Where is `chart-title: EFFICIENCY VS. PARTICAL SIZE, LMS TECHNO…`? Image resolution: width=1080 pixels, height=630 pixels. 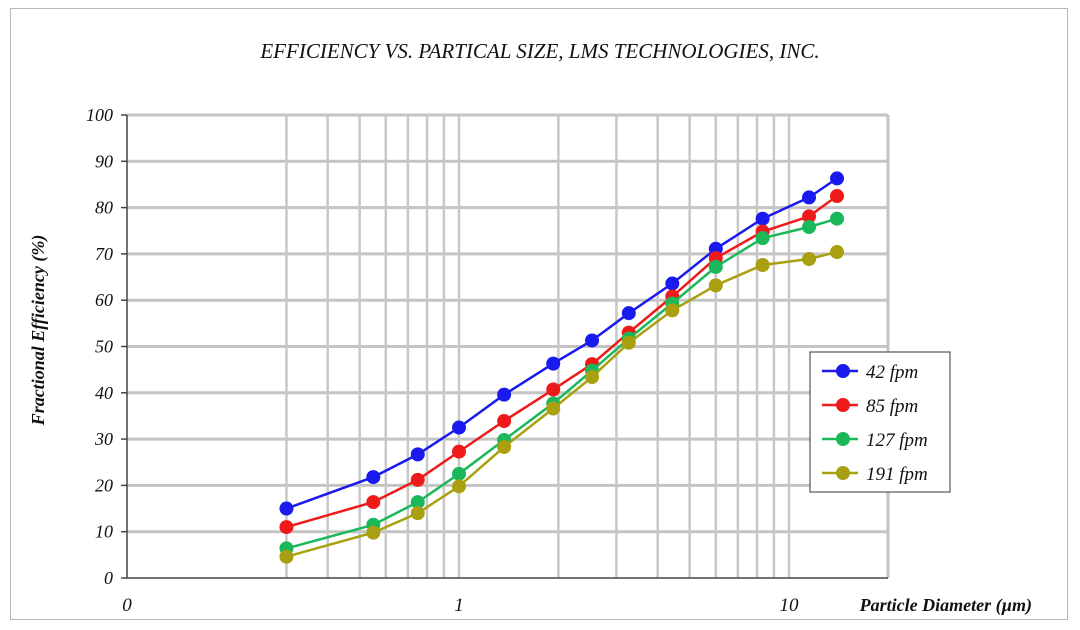
chart-title: EFFICIENCY VS. PARTICAL SIZE, LMS TECHNO… is located at coordinates (539, 51).